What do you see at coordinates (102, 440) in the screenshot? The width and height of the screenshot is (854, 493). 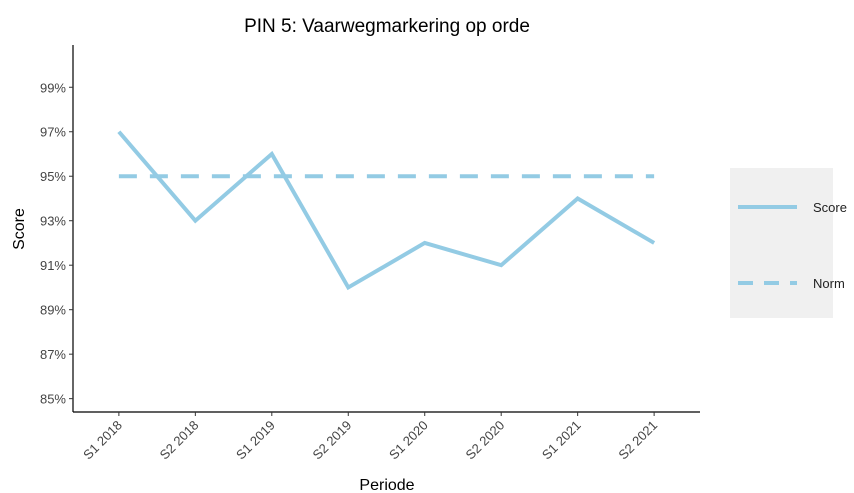 I see `x-tick-label: S1 2018` at bounding box center [102, 440].